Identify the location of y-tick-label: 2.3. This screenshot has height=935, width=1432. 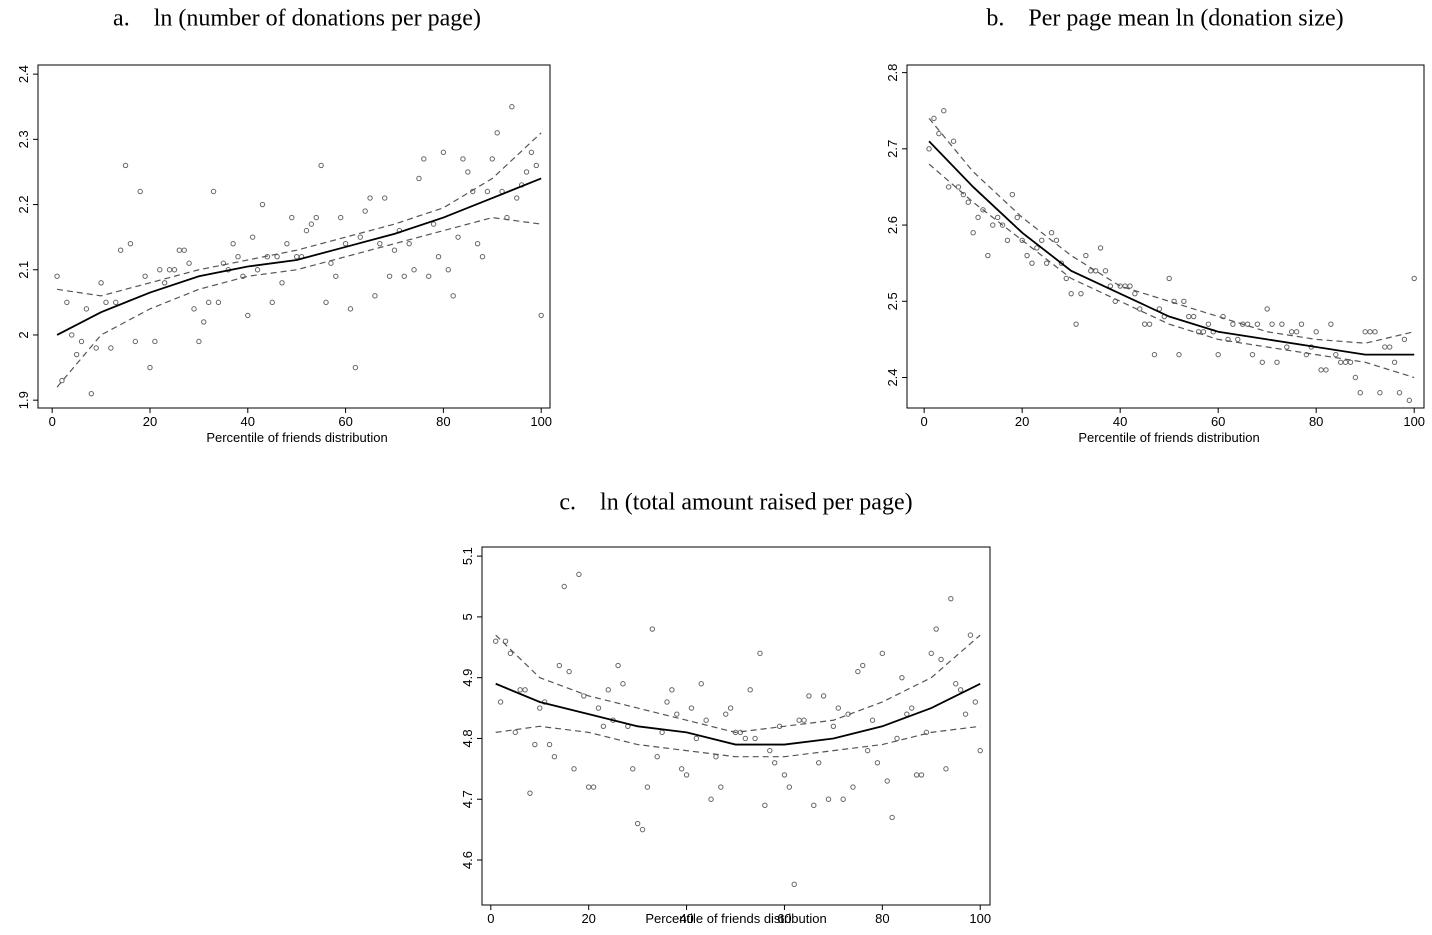
(23, 139).